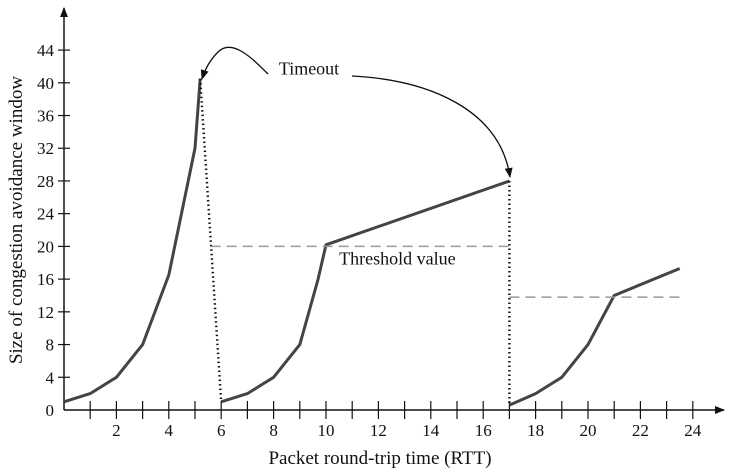 The height and width of the screenshot is (472, 736). Describe the element at coordinates (693, 430) in the screenshot. I see `x-tick-label: 24` at that location.